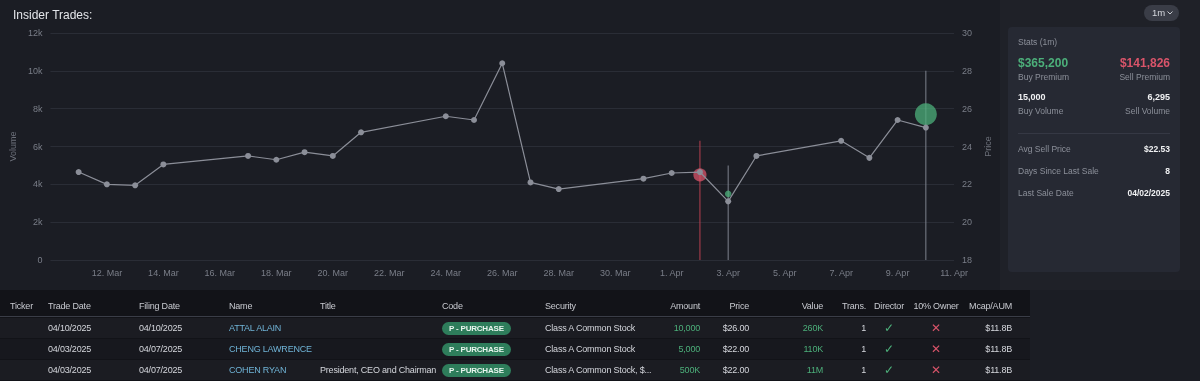 The image size is (1200, 381). What do you see at coordinates (1044, 149) in the screenshot?
I see `text: Avg Sell Price` at bounding box center [1044, 149].